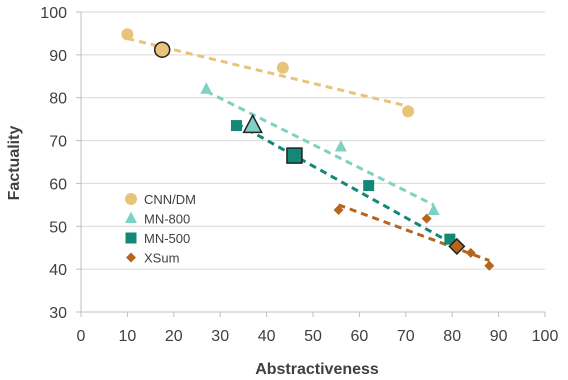 This screenshot has width=568, height=380. Describe the element at coordinates (58, 142) in the screenshot. I see `y-tick-label: 70` at that location.